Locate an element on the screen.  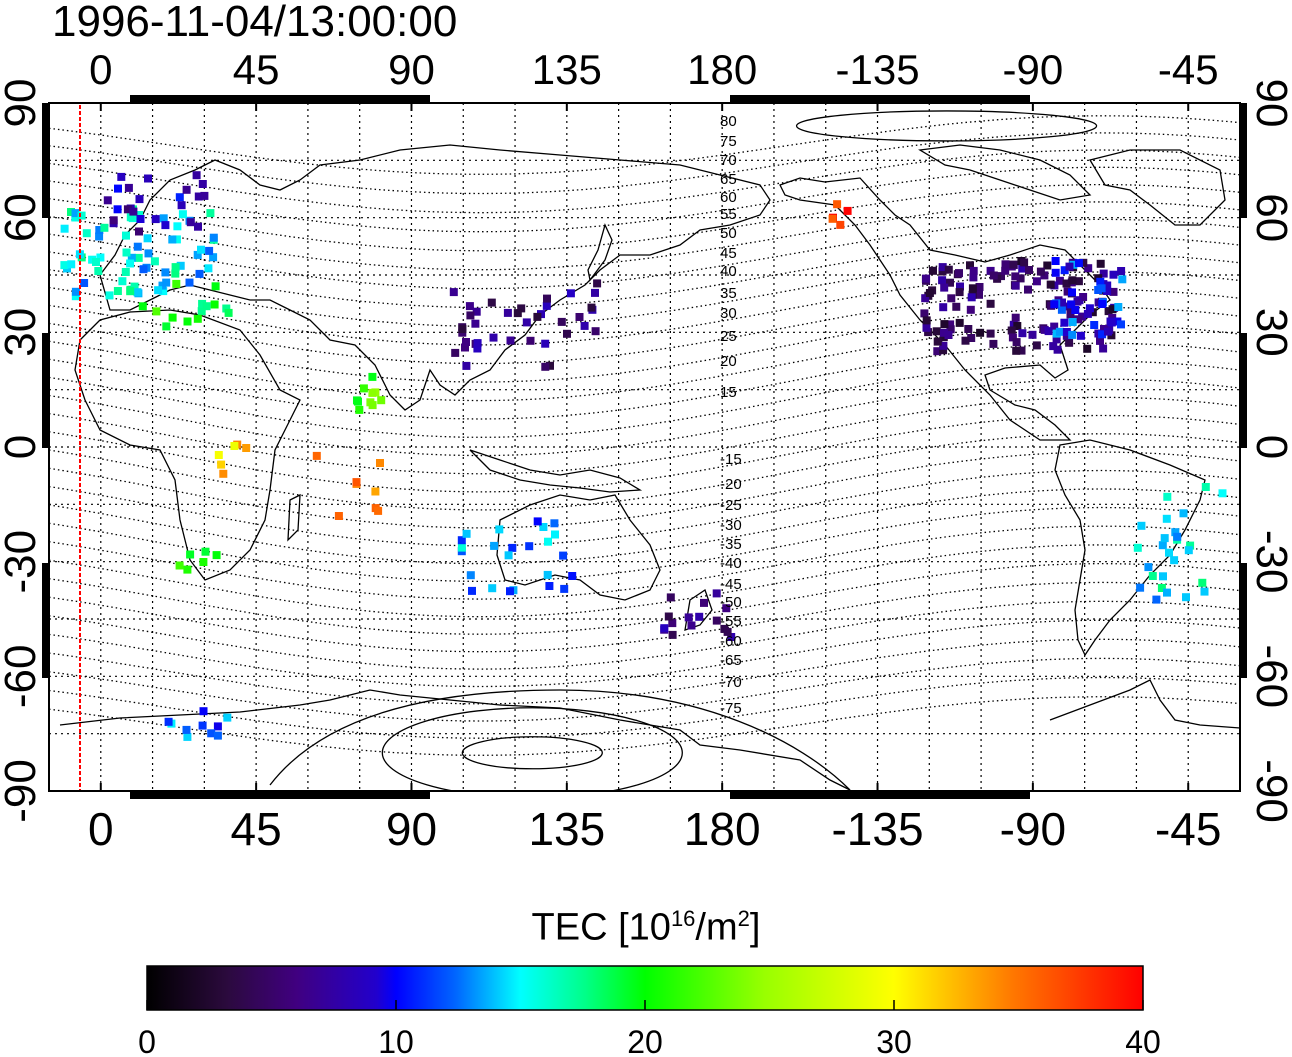
colorbar-tick-label: 40 is located at coordinates (1143, 1040).